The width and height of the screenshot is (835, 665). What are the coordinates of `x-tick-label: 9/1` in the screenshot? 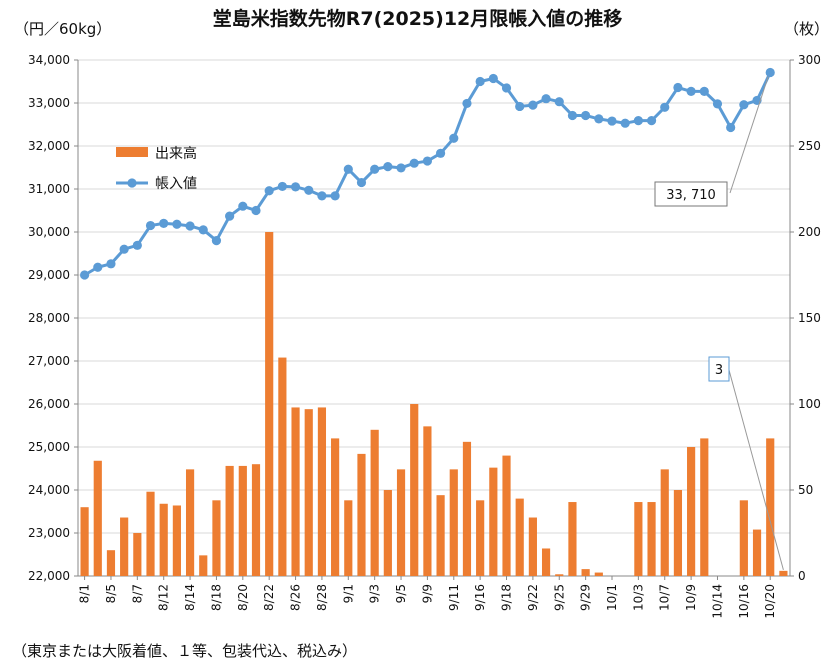 It's located at (348, 593).